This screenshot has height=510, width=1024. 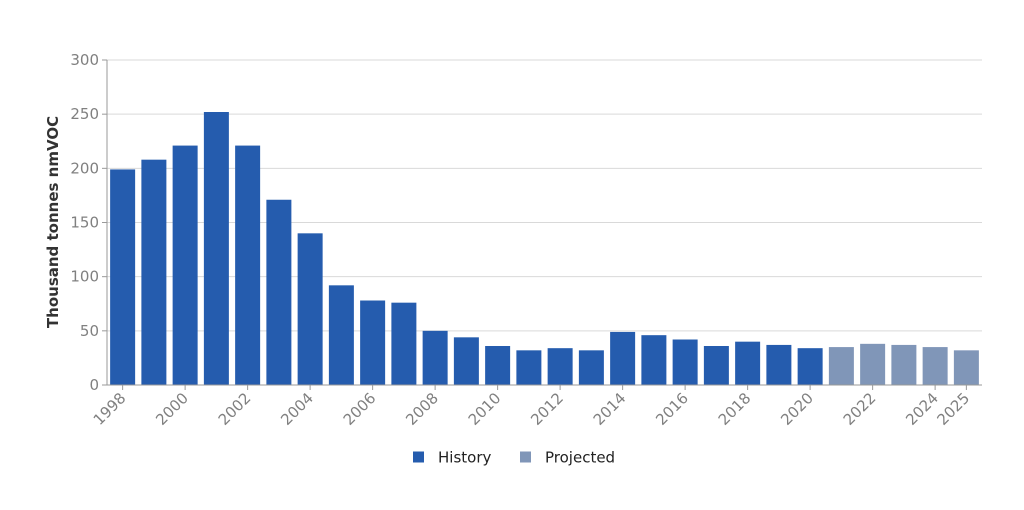 What do you see at coordinates (53, 222) in the screenshot?
I see `y-axis-title: Thousand tonnes nmVOC` at bounding box center [53, 222].